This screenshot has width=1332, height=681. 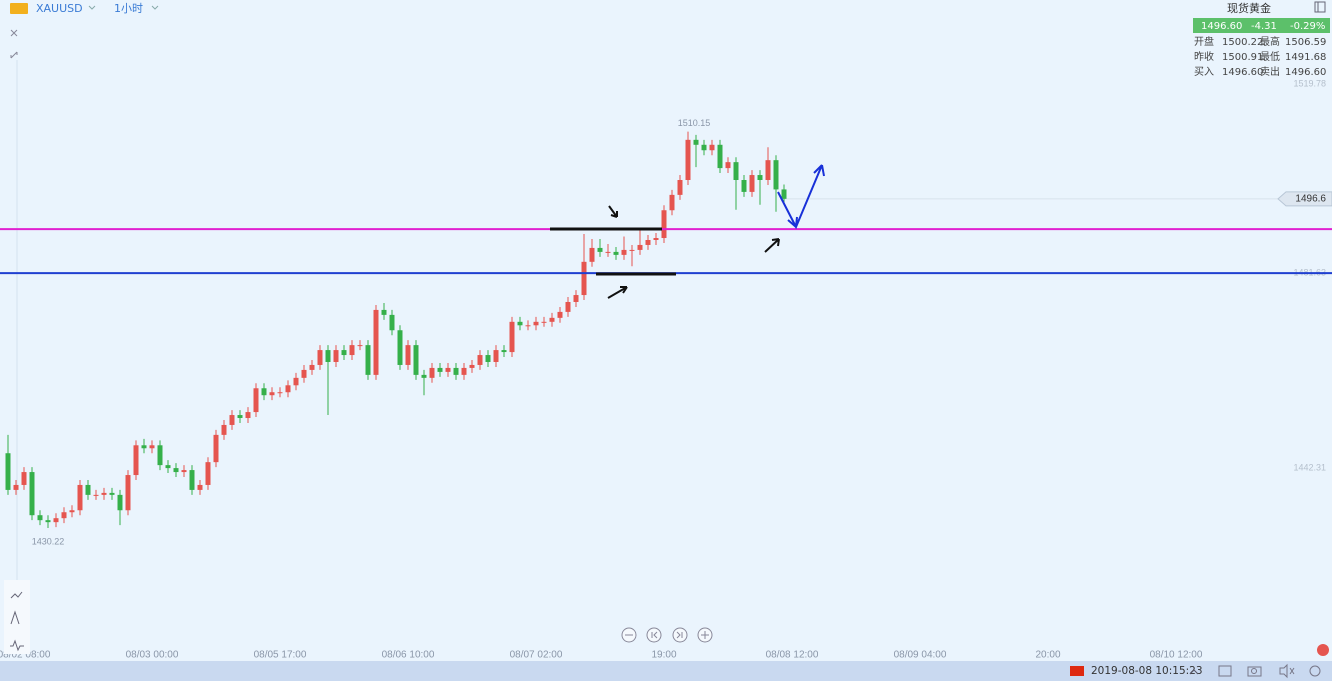 I want to click on y-tick-label: 1442.31, so click(x=1309, y=467).